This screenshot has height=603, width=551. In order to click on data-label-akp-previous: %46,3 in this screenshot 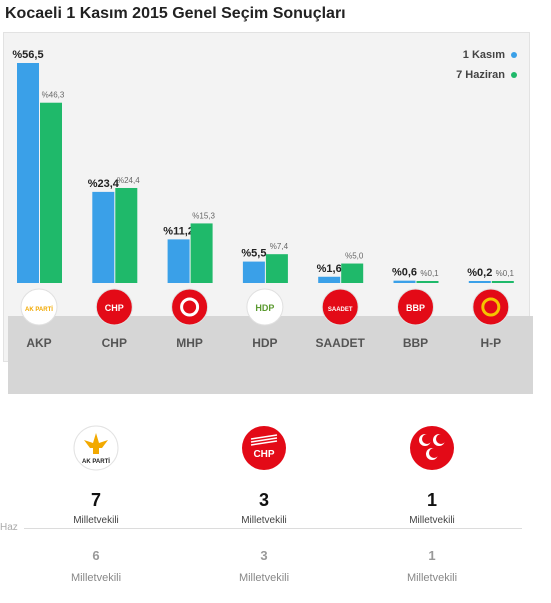, I will do `click(53, 95)`.